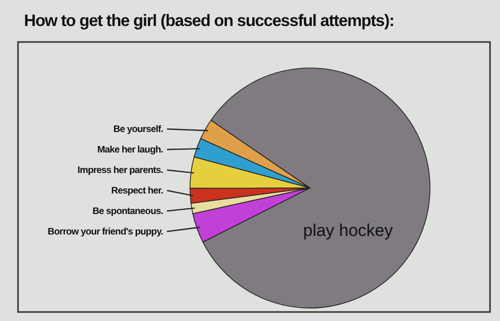 Image resolution: width=500 pixels, height=321 pixels. What do you see at coordinates (130, 150) in the screenshot?
I see `slice-label: Make her laugh.` at bounding box center [130, 150].